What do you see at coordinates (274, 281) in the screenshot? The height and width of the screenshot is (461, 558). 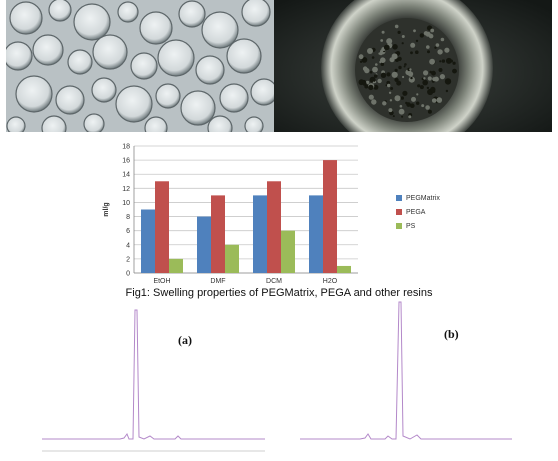 I see `x-tick-label: DCM` at bounding box center [274, 281].